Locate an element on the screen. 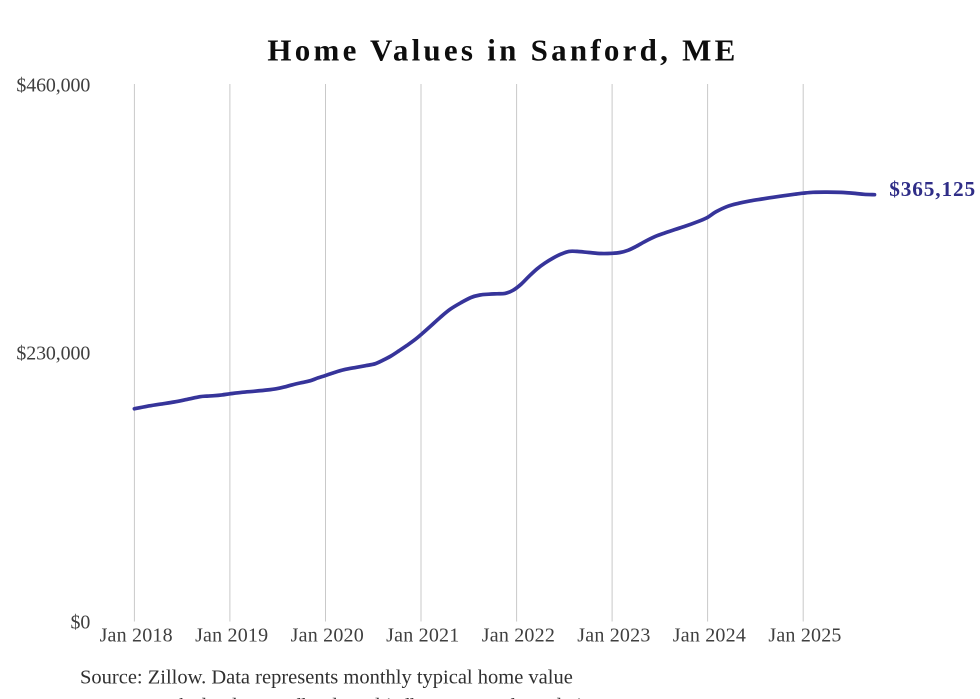  svg-text: Jan 2020 is located at coordinates (327, 636).